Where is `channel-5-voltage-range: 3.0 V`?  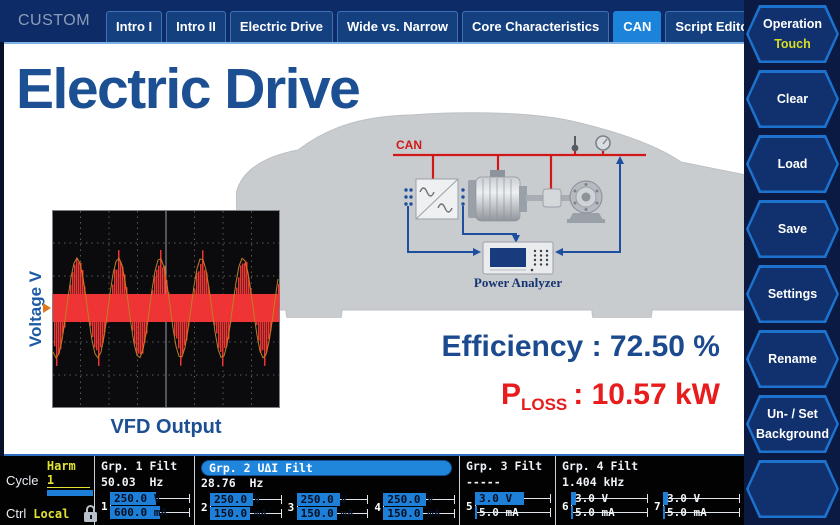 channel-5-voltage-range: 3.0 V is located at coordinates (496, 498).